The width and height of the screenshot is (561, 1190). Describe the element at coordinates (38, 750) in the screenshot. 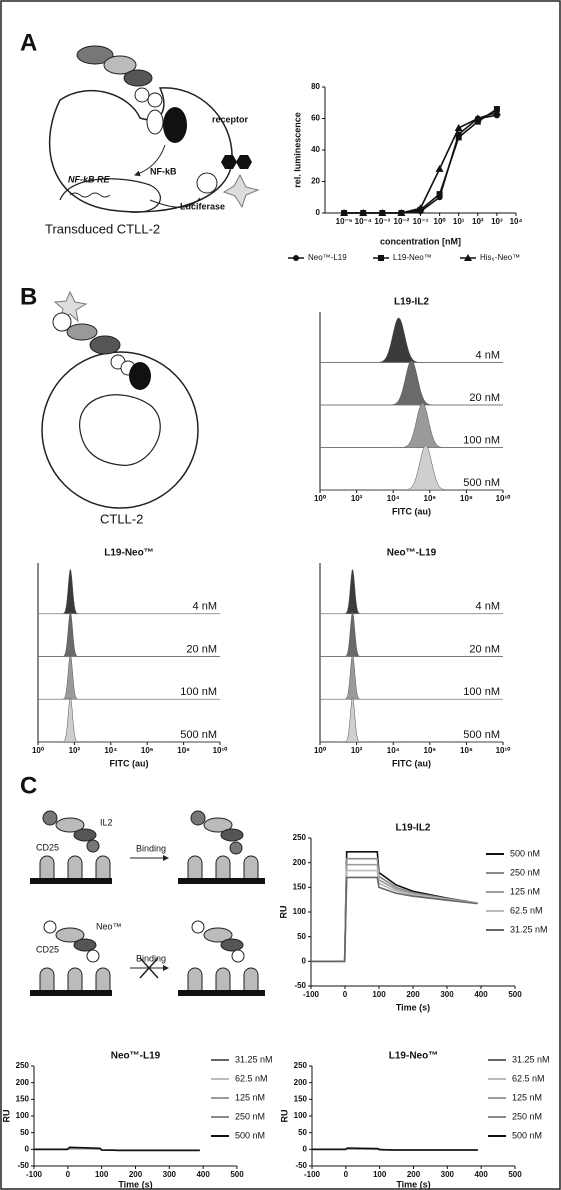

I see `x-tick-label: 10⁰` at that location.